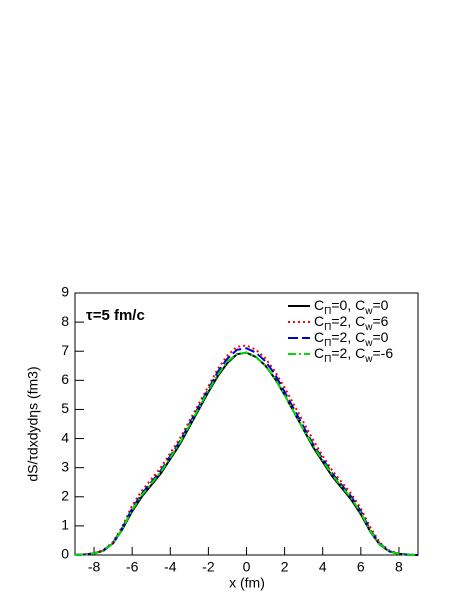  I want to click on y-tick-label: 7, so click(65, 350).